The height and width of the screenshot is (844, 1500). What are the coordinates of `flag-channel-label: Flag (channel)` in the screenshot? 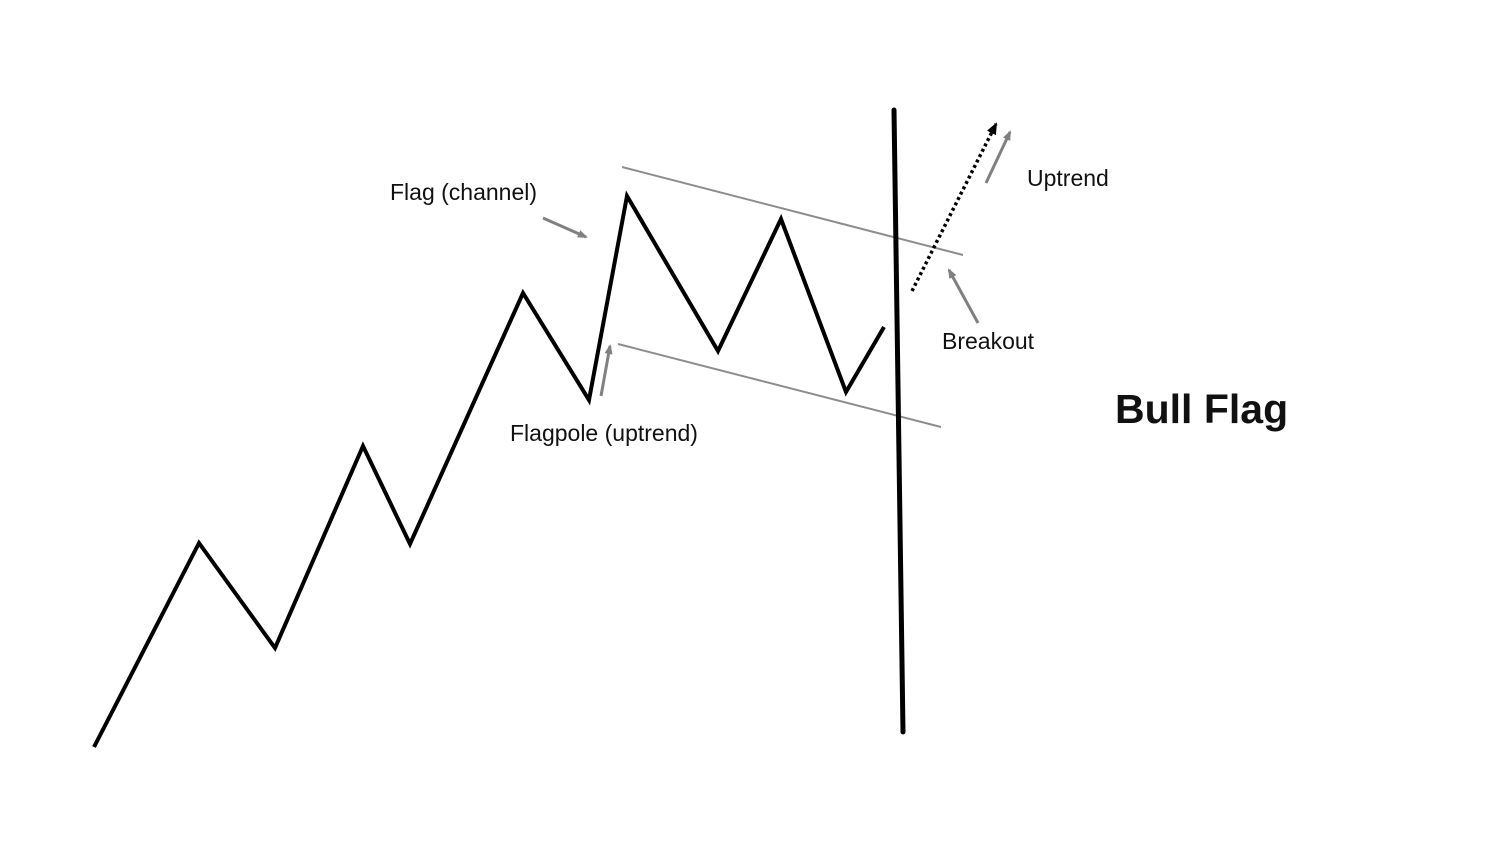 It's located at (464, 192).